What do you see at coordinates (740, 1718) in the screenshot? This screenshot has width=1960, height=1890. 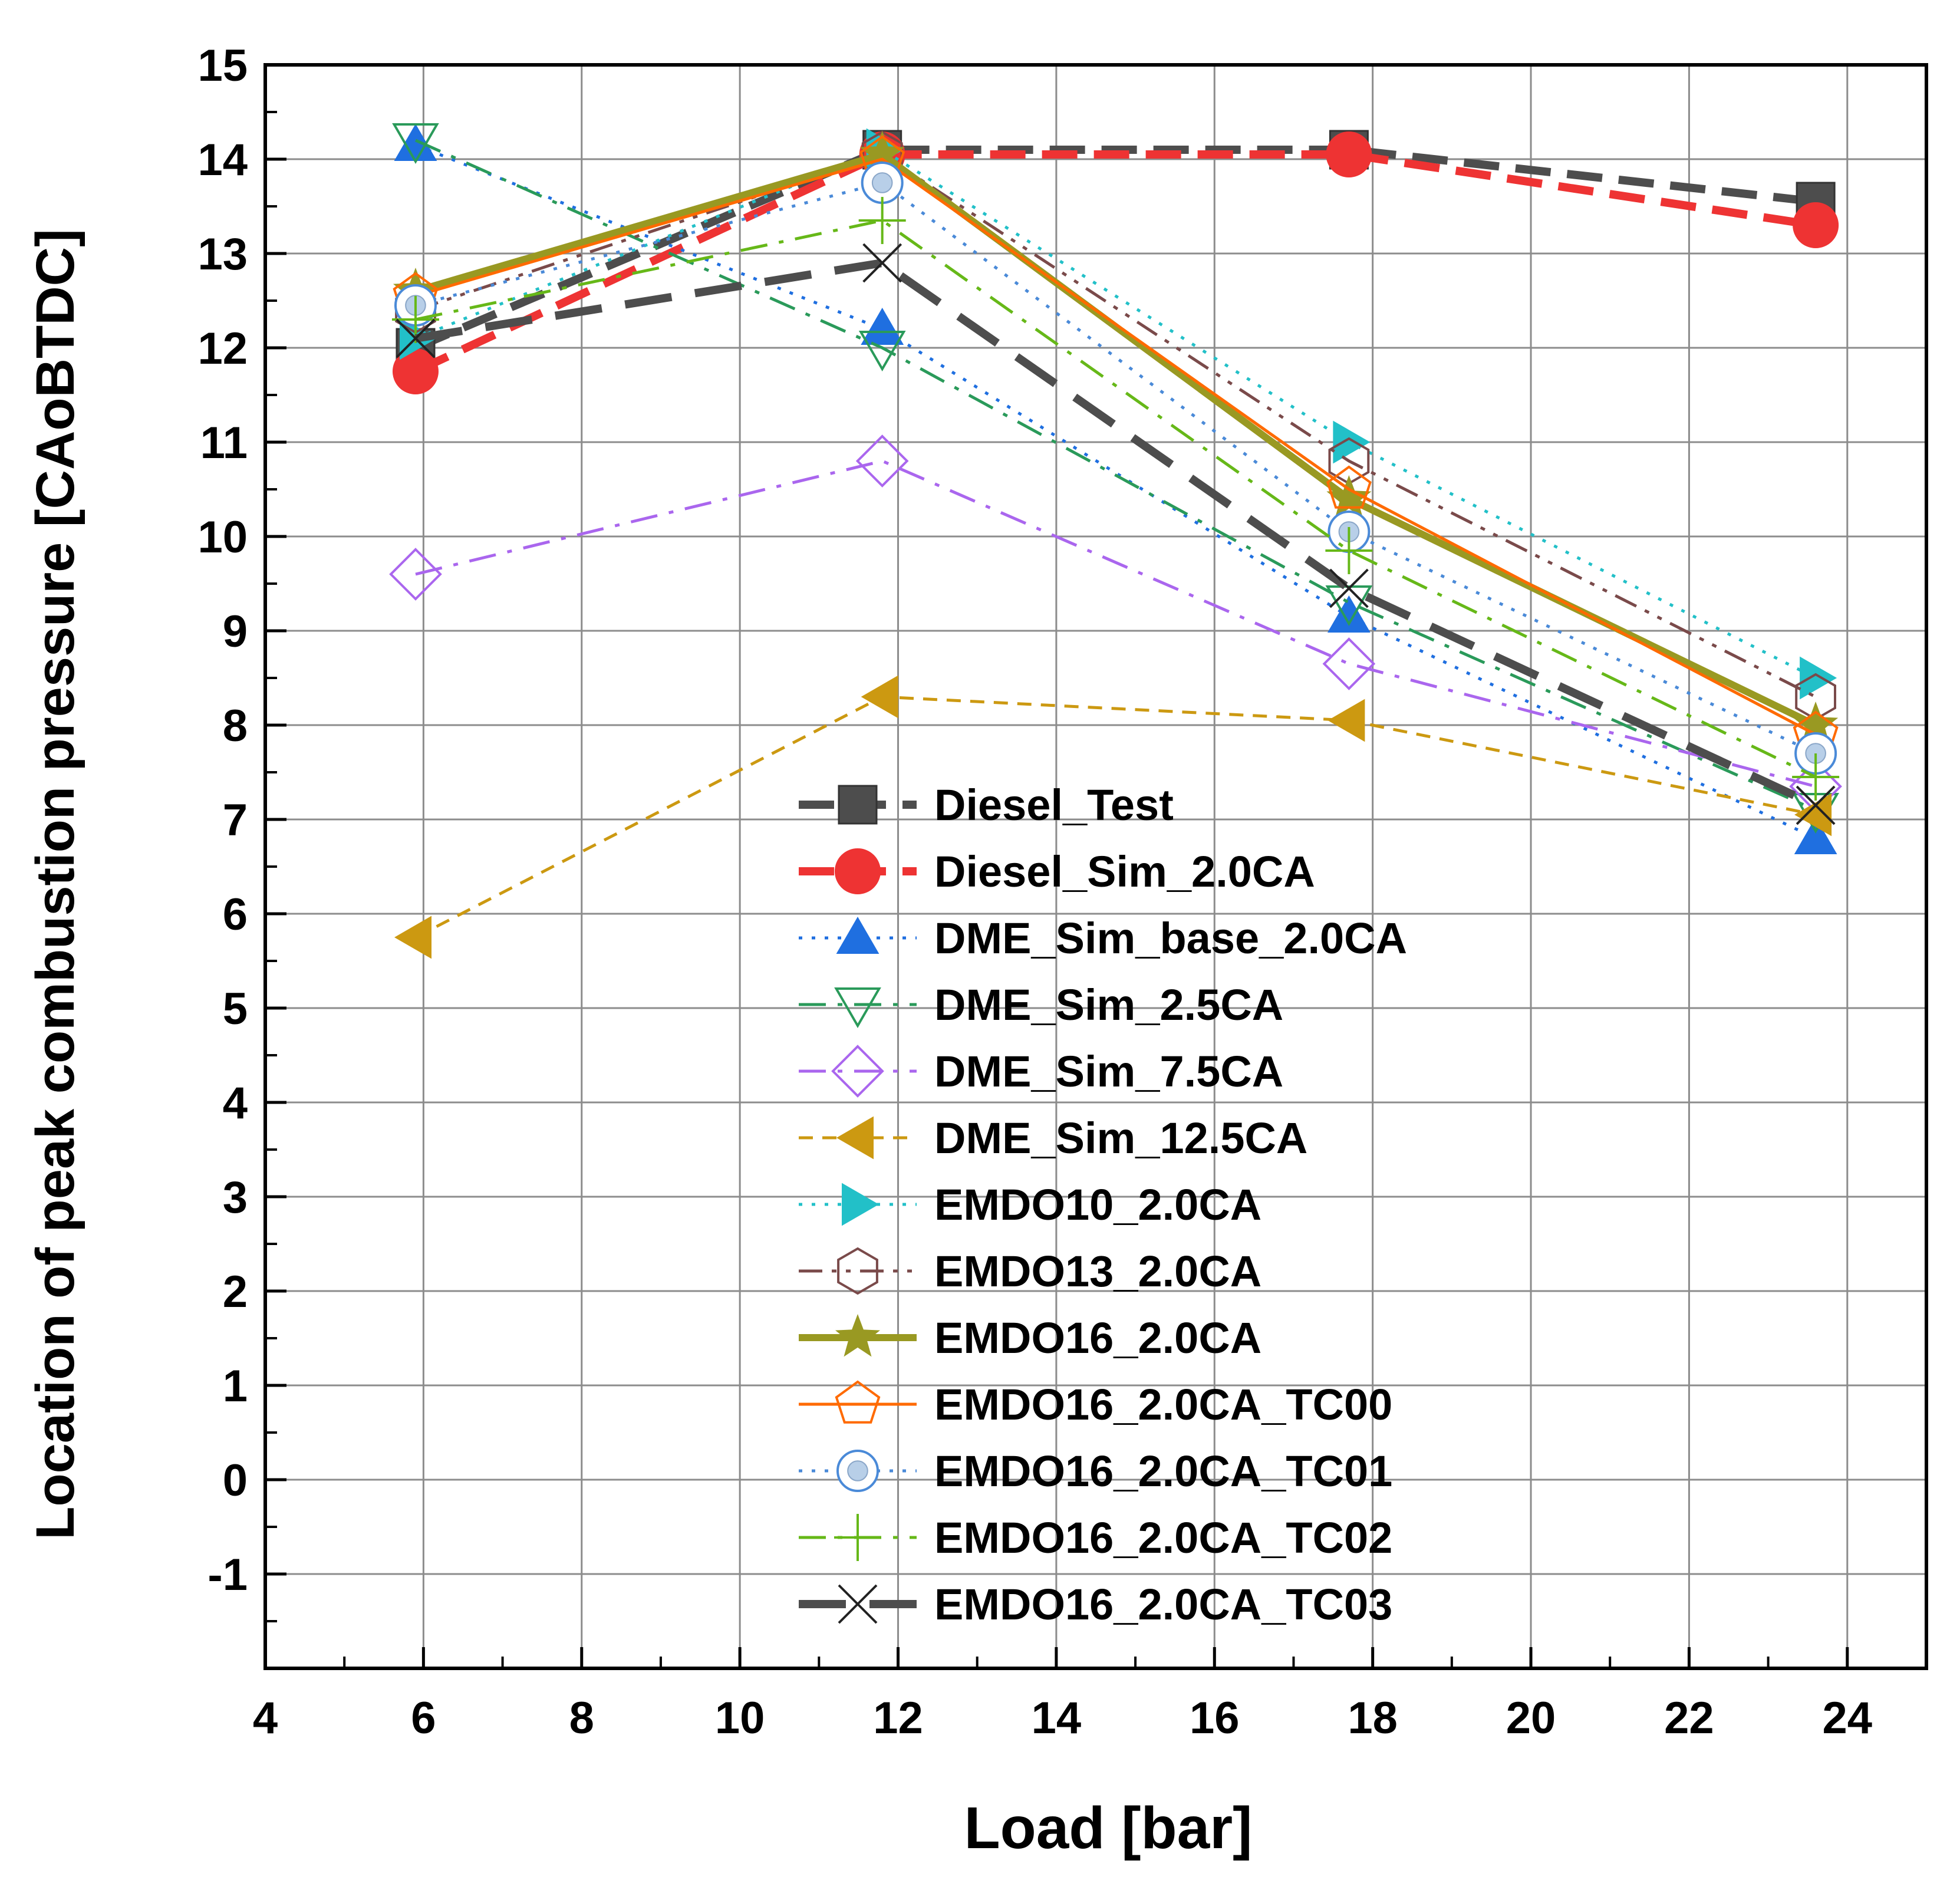 I see `x-tick-label: 10` at bounding box center [740, 1718].